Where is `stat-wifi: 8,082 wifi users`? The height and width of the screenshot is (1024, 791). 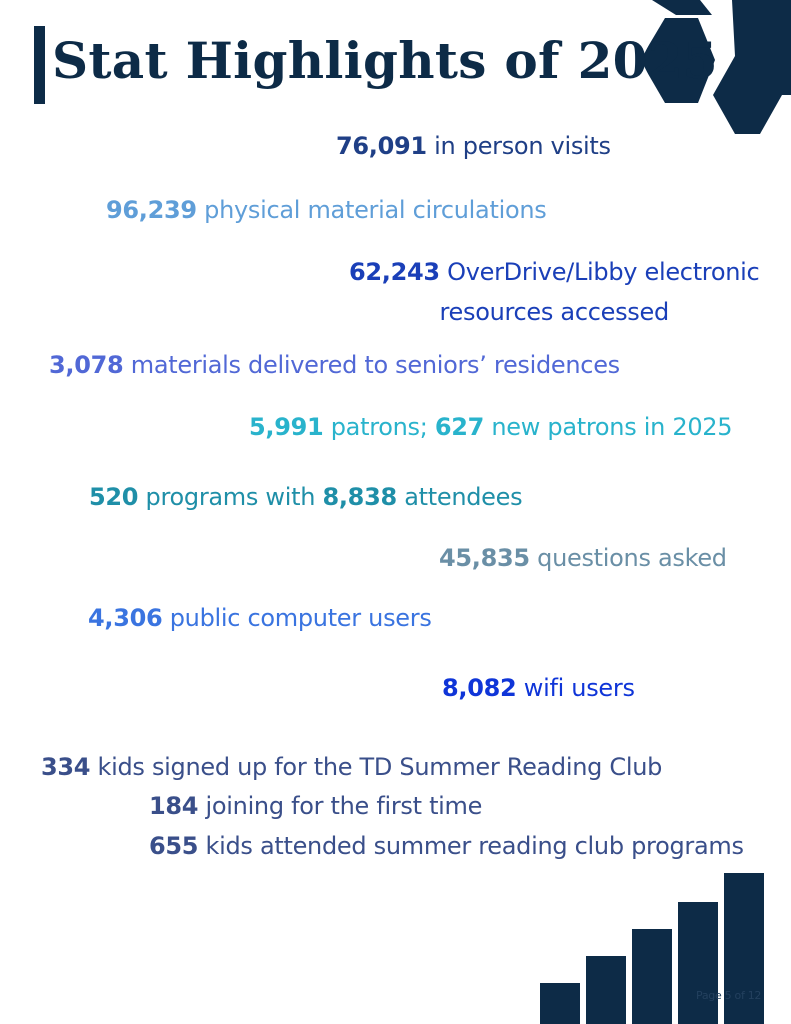 stat-wifi: 8,082 wifi users is located at coordinates (538, 688).